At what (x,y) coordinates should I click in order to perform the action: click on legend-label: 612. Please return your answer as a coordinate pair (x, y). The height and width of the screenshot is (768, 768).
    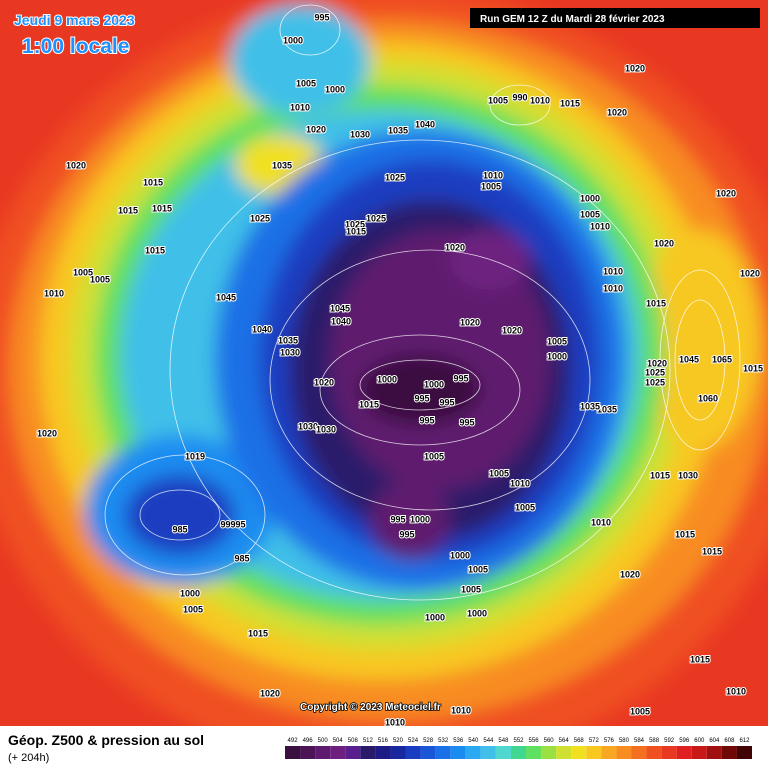
    Looking at the image, I should click on (744, 741).